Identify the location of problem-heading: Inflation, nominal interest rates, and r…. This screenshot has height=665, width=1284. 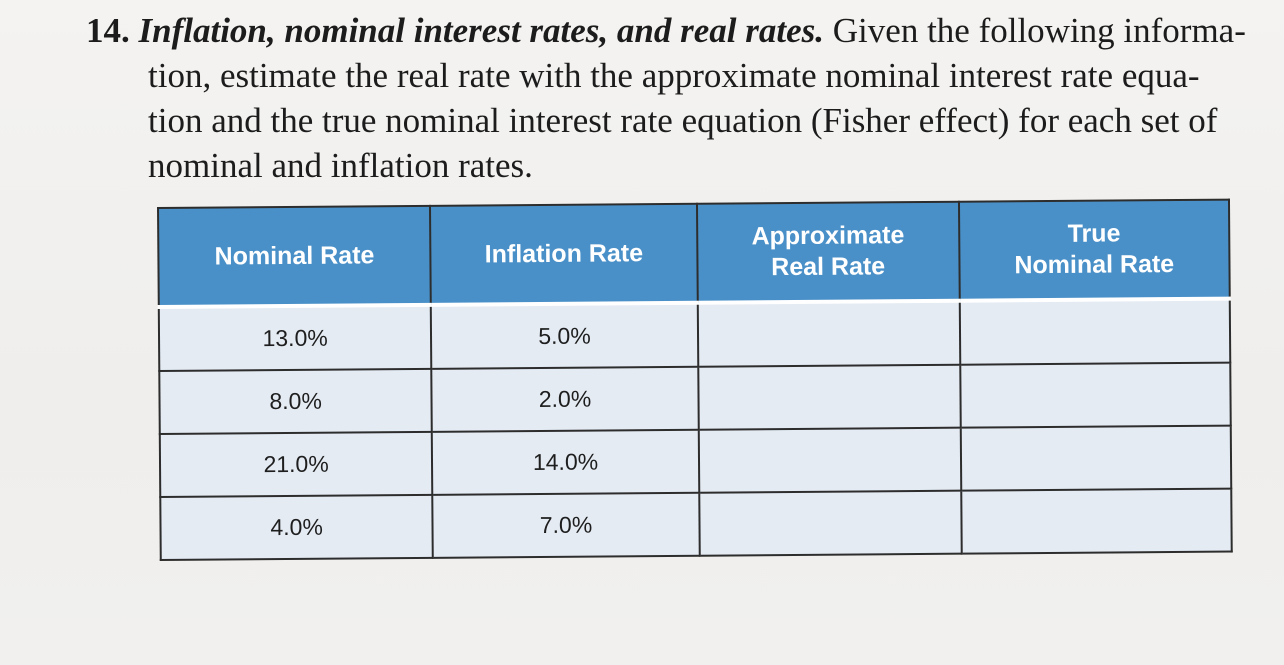
(481, 30).